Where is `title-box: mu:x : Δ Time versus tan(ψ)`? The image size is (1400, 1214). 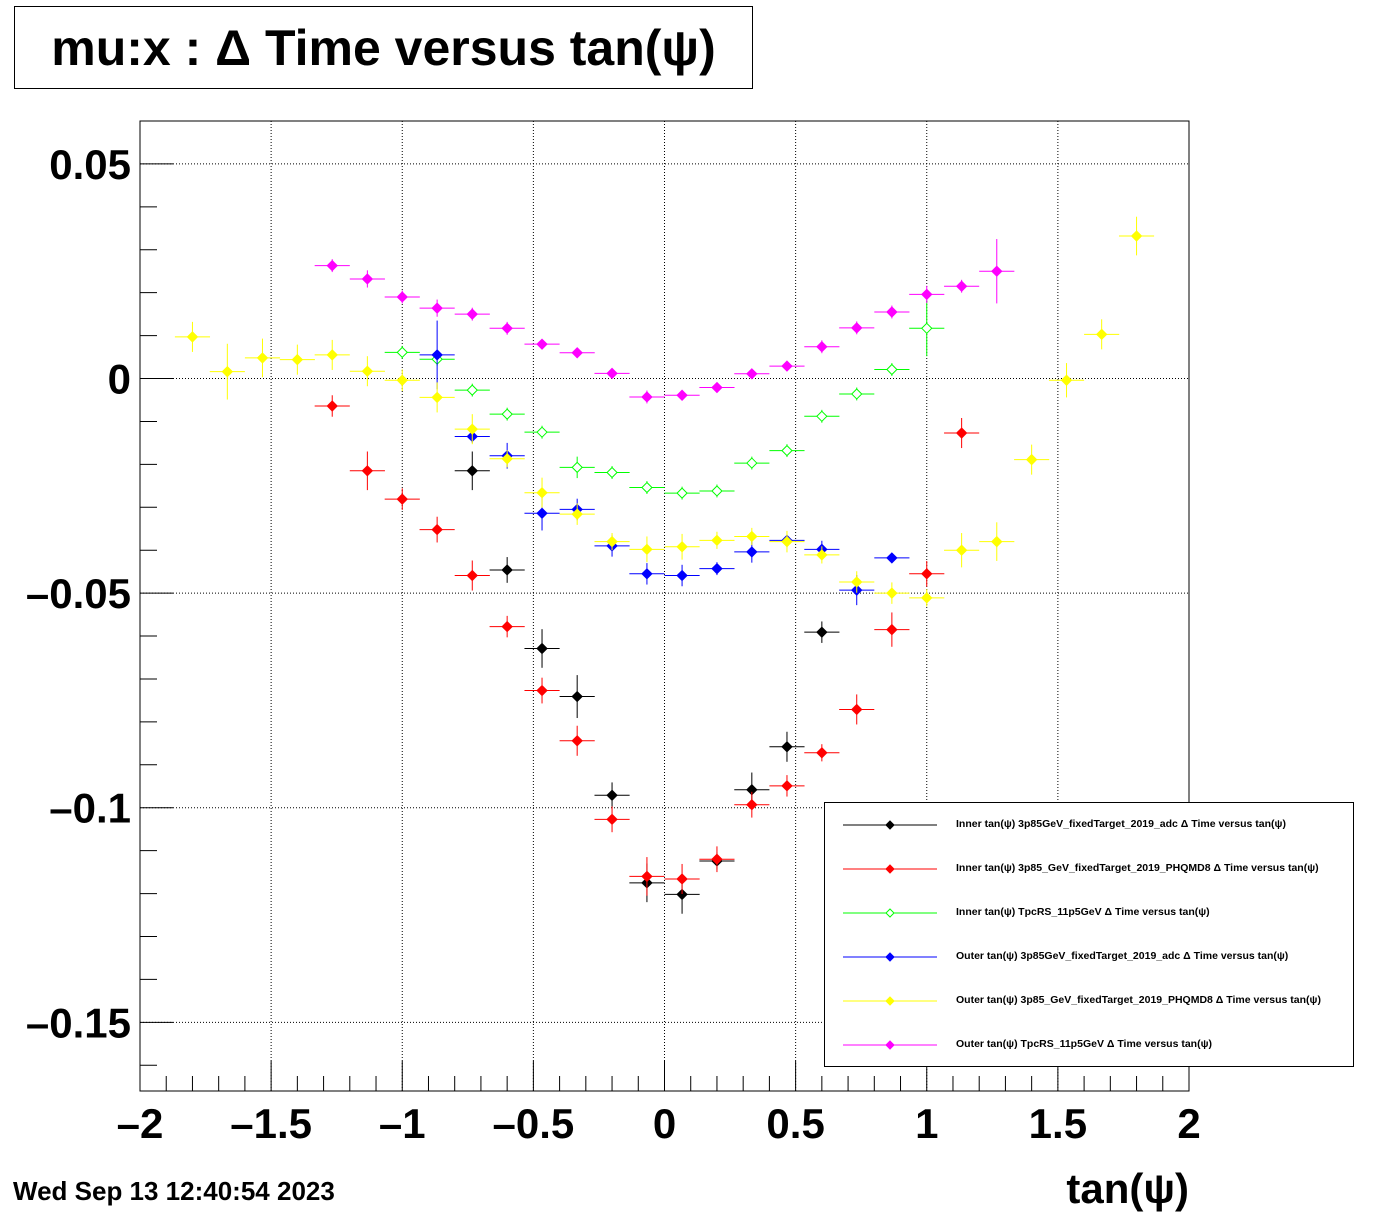
title-box: mu:x : Δ Time versus tan(ψ) is located at coordinates (383, 47).